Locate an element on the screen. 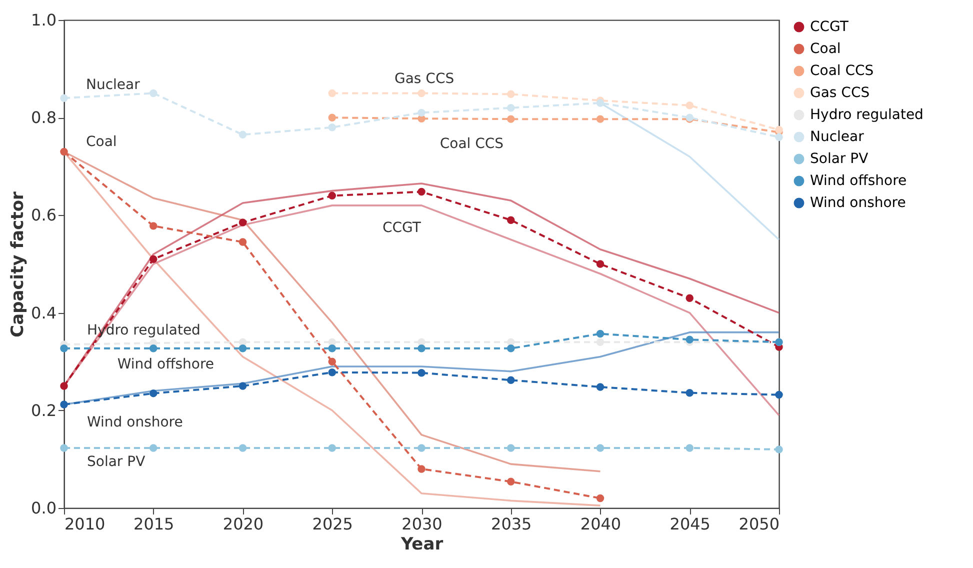 This screenshot has width=973, height=568. x-tick-label: 2040 is located at coordinates (601, 524).